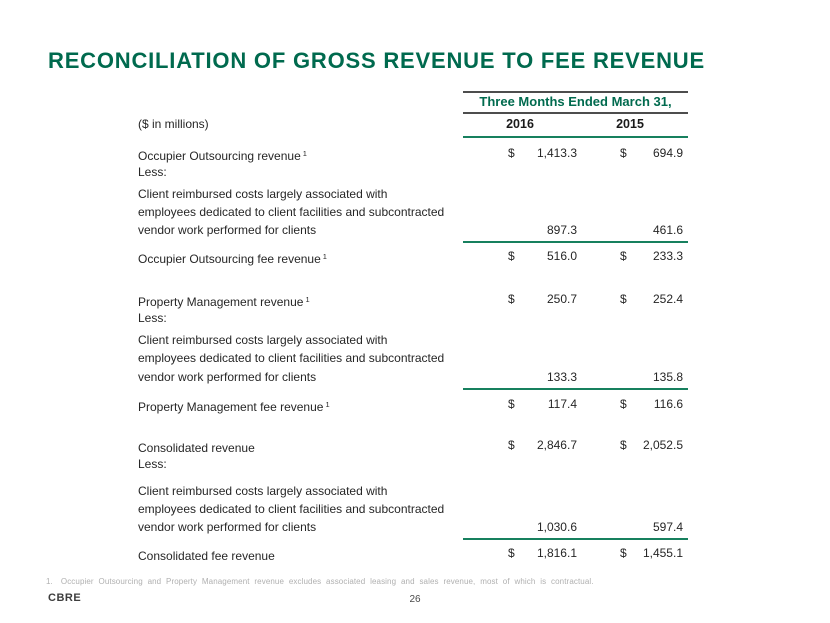 The height and width of the screenshot is (623, 830). What do you see at coordinates (651, 553) in the screenshot?
I see `value-2015: $1,455.1` at bounding box center [651, 553].